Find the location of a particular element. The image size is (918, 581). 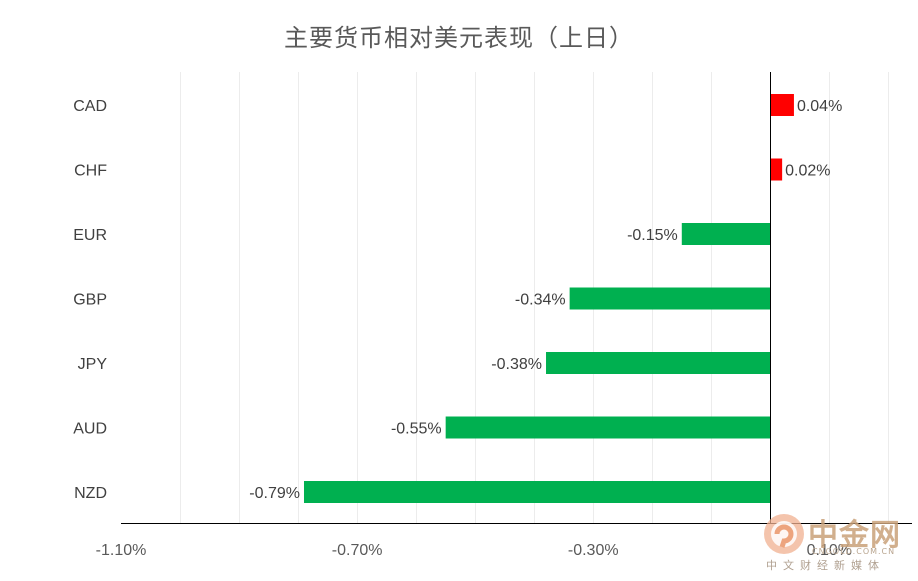

x-tick-label: 0.10% is located at coordinates (829, 550).